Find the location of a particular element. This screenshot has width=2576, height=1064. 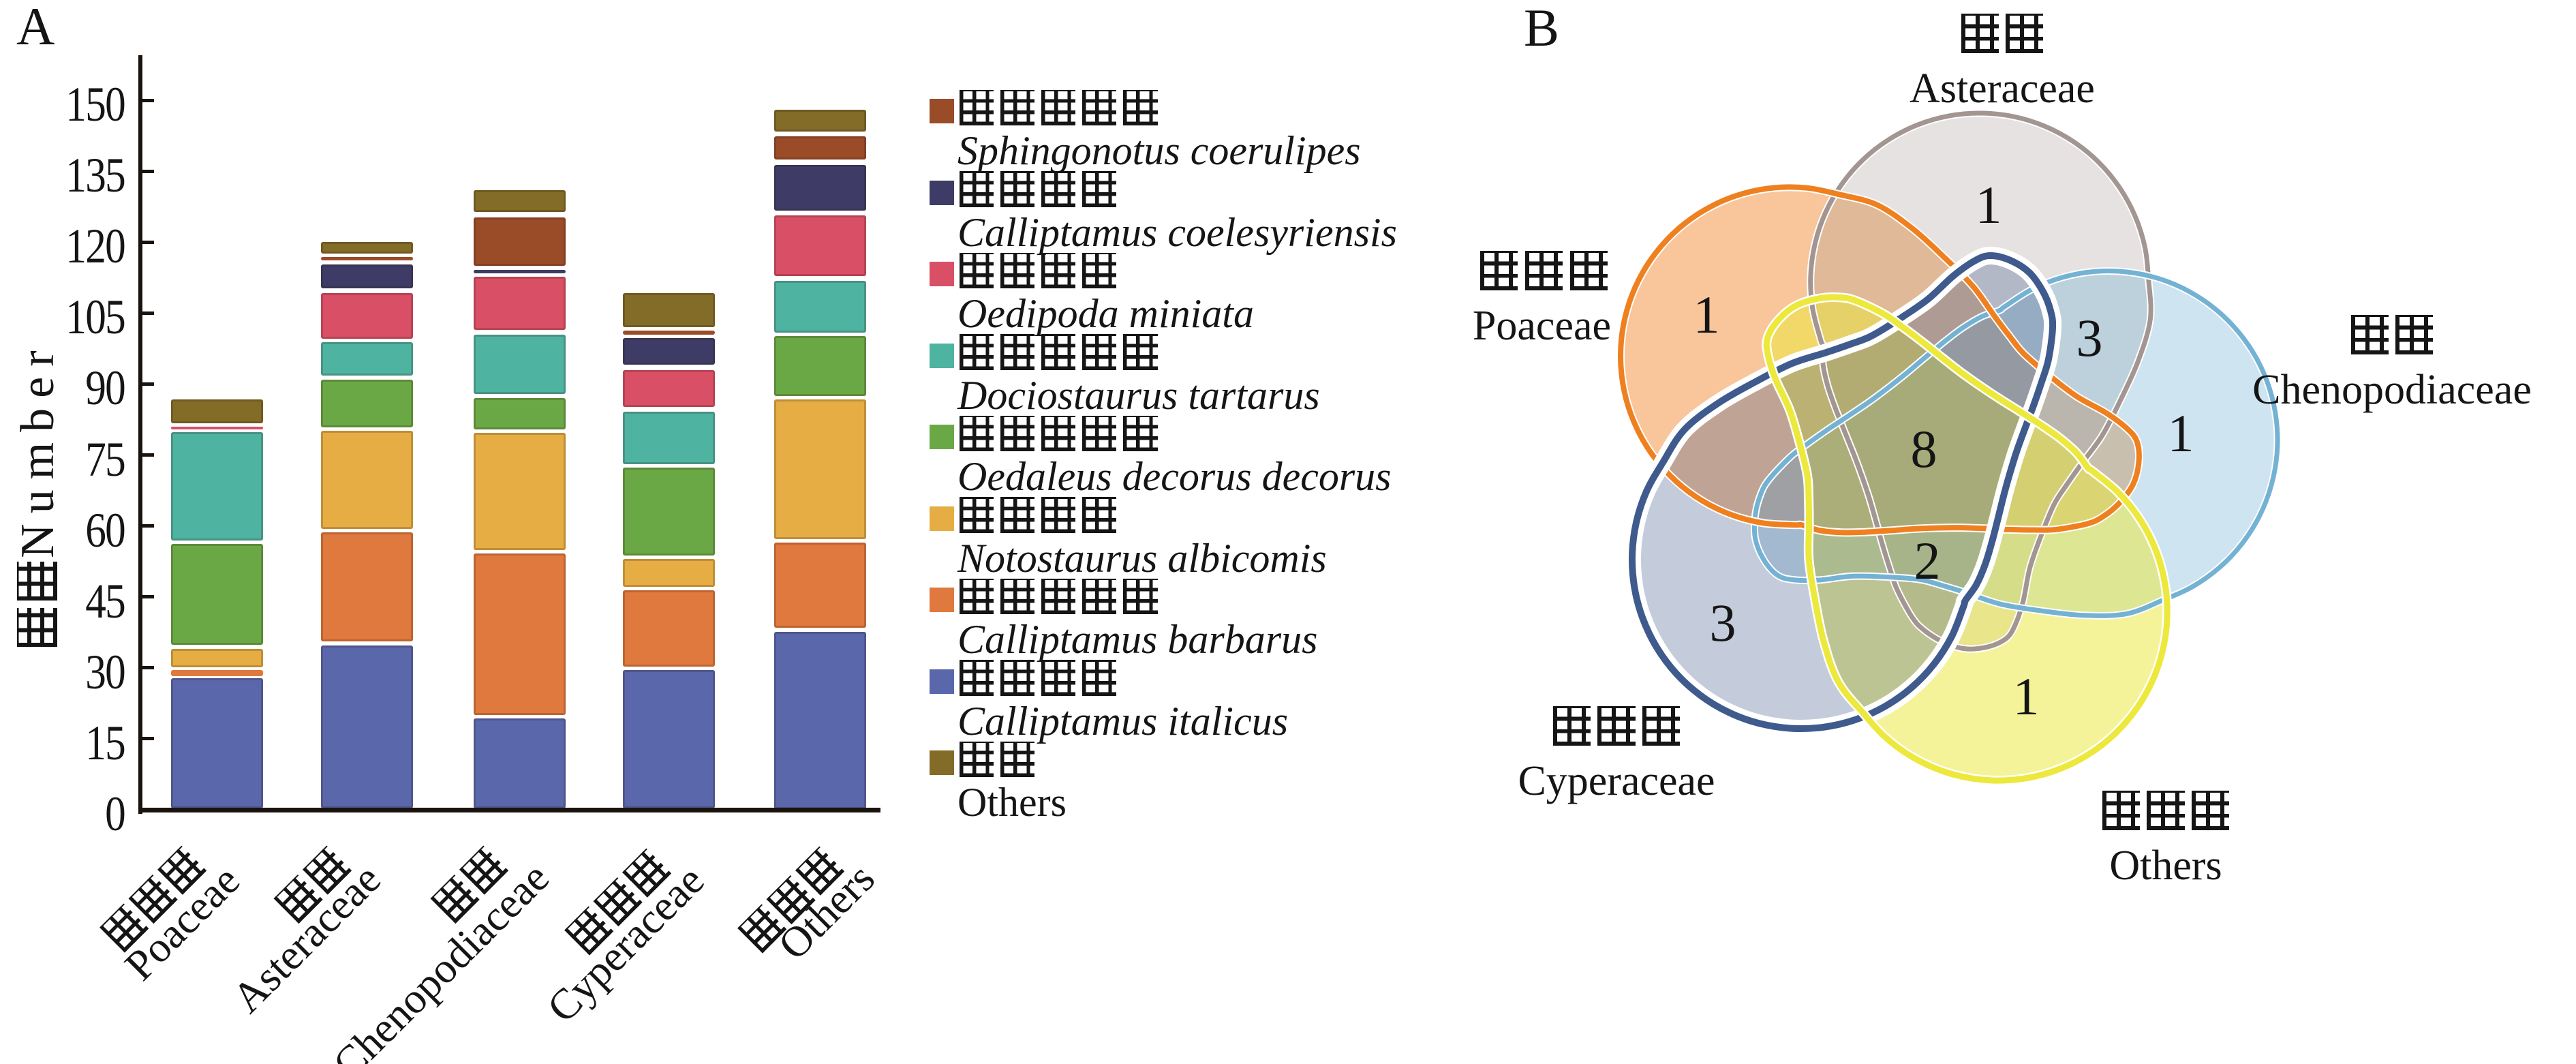

svg-text: 8 is located at coordinates (1924, 448).